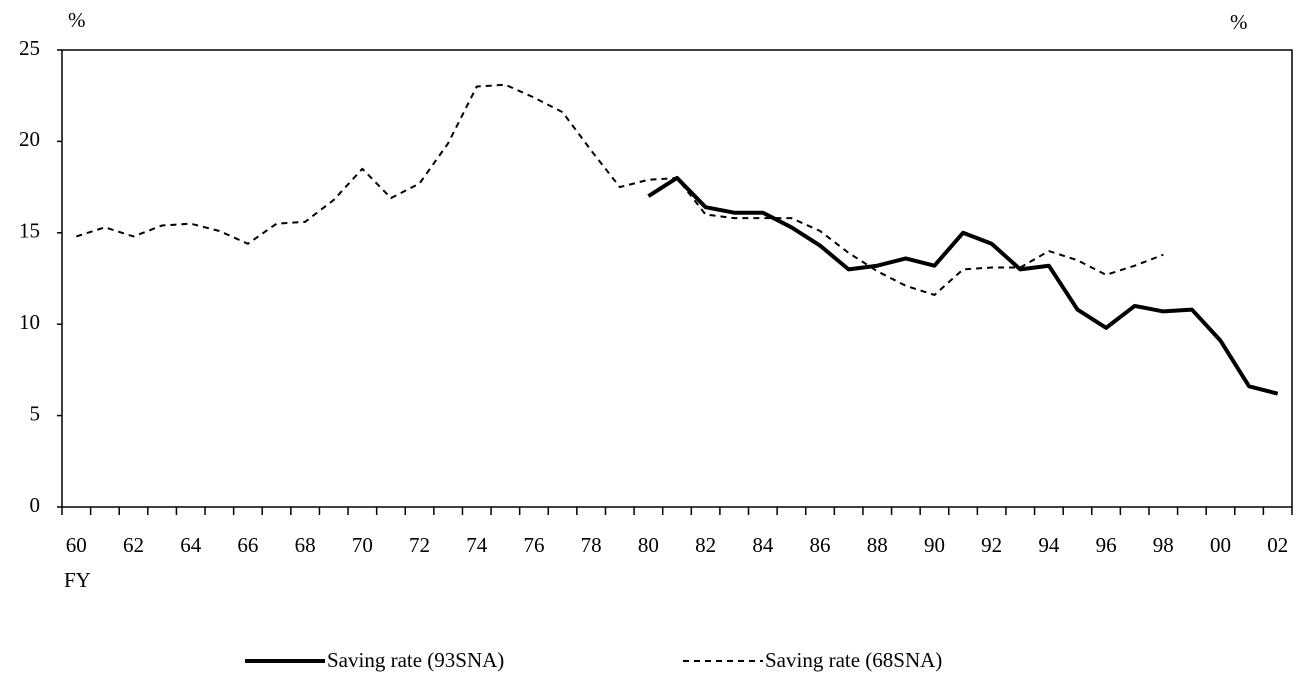 Image resolution: width=1308 pixels, height=684 pixels. Describe the element at coordinates (76, 545) in the screenshot. I see `x-tick-label: 60` at that location.